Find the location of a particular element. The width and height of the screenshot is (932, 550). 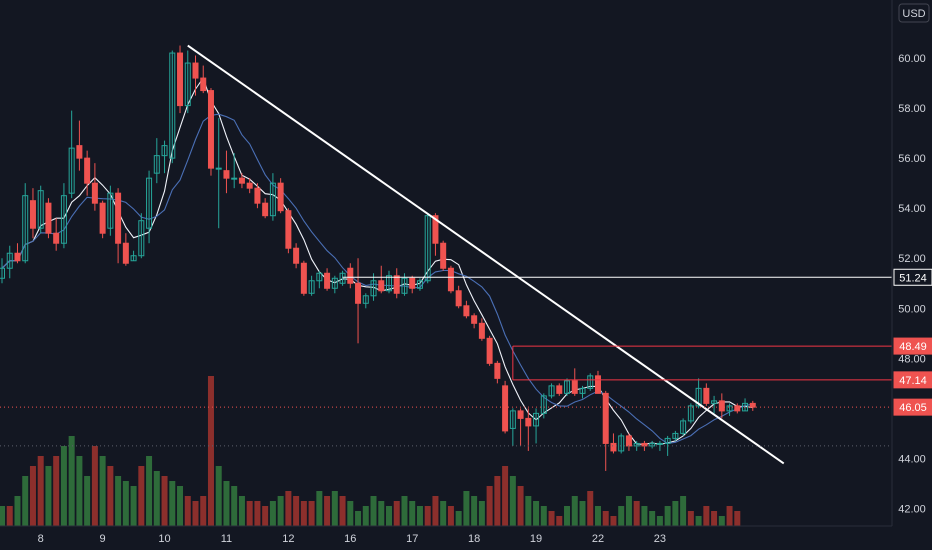

price-tick-label: 50.00 is located at coordinates (912, 309).